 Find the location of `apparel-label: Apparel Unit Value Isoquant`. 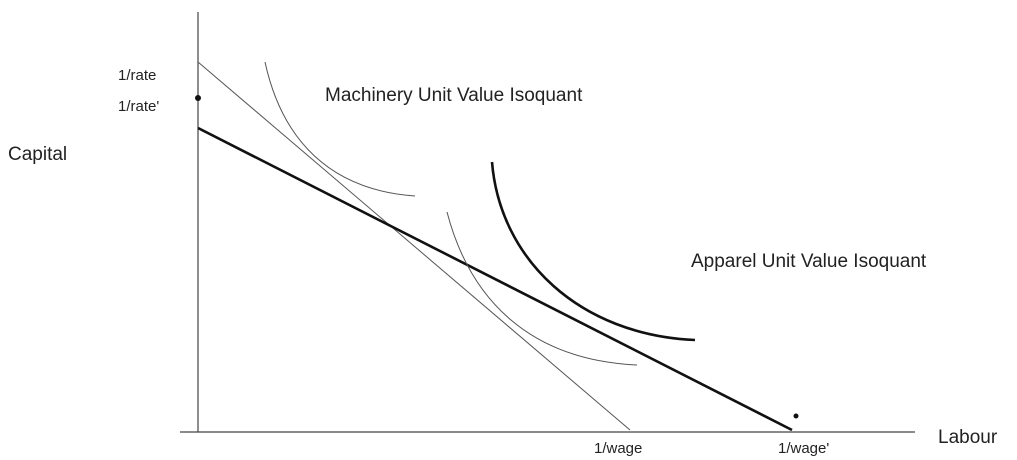

apparel-label: Apparel Unit Value Isoquant is located at coordinates (809, 261).